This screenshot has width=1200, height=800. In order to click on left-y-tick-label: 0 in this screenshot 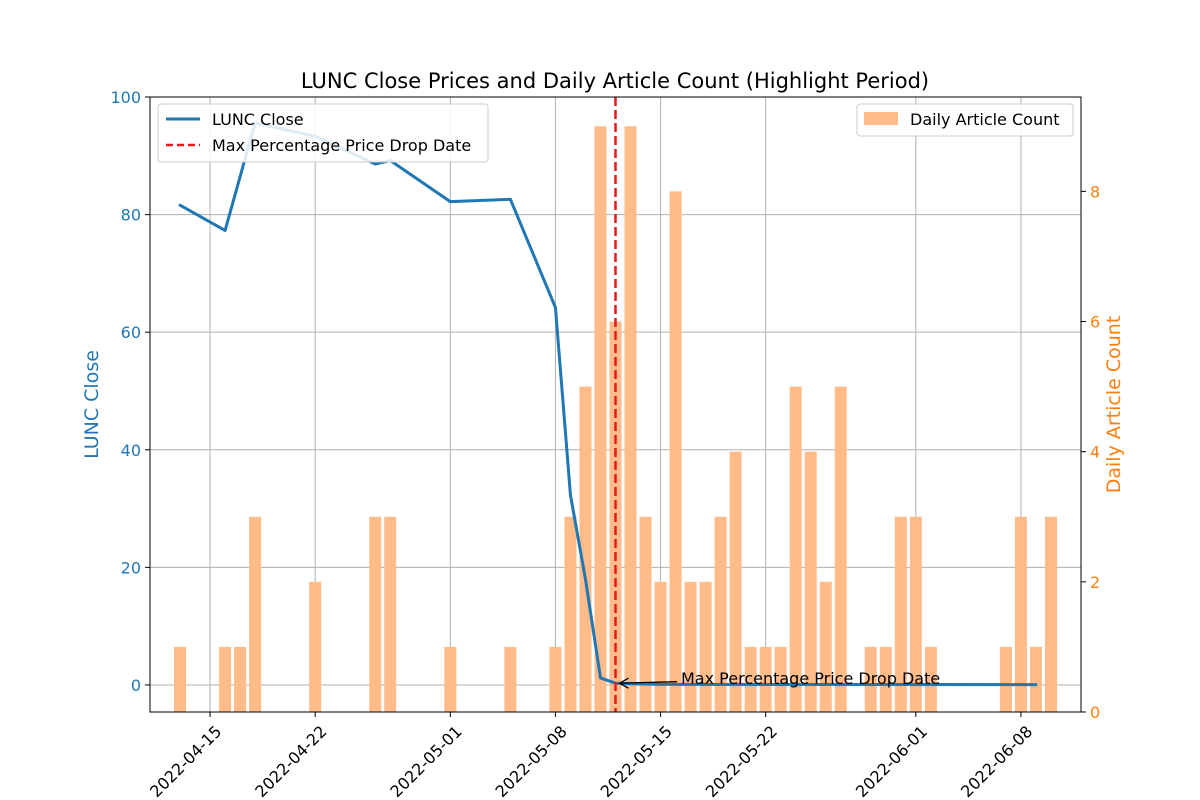, I will do `click(136, 685)`.